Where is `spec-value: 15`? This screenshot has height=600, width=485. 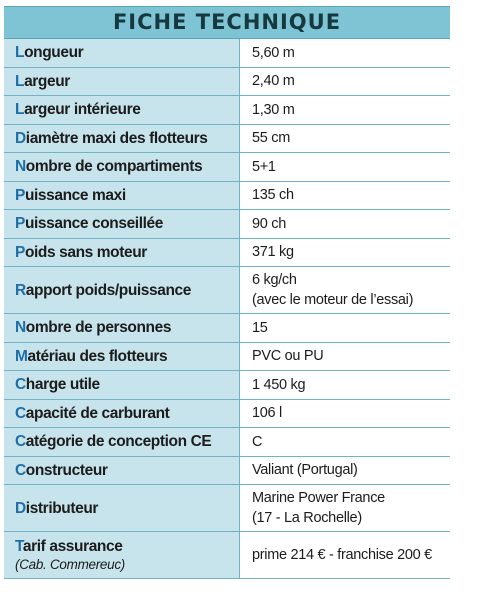 spec-value: 15 is located at coordinates (344, 328).